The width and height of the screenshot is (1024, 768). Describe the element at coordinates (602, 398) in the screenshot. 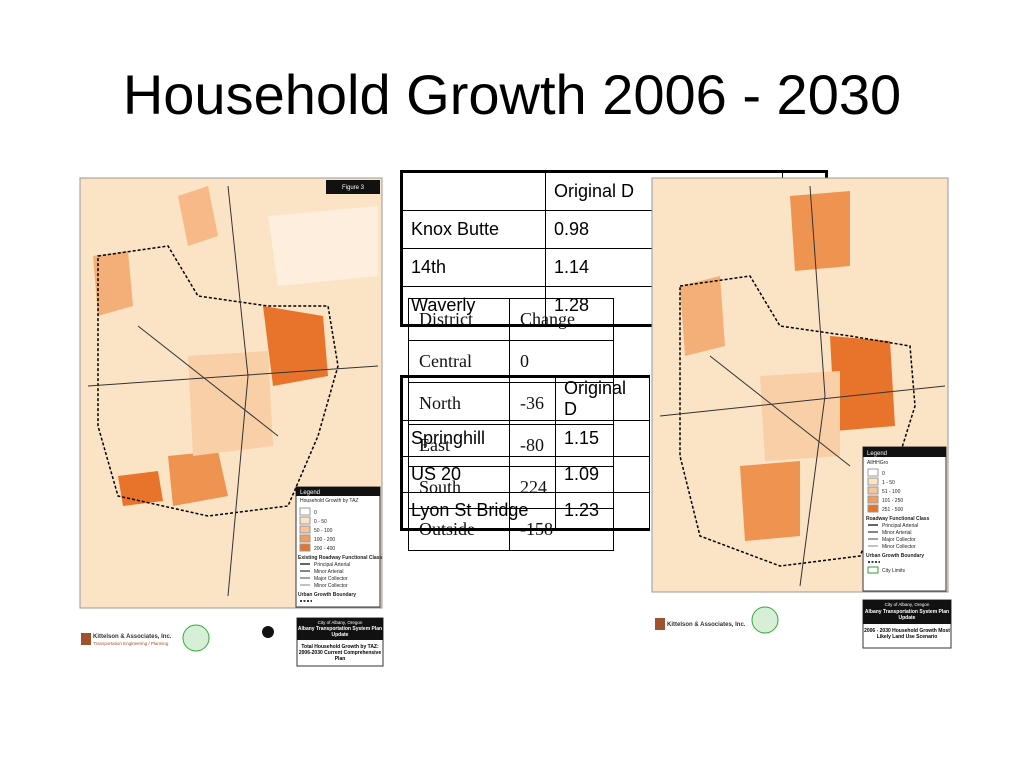

I see `table-cell: Original D` at that location.